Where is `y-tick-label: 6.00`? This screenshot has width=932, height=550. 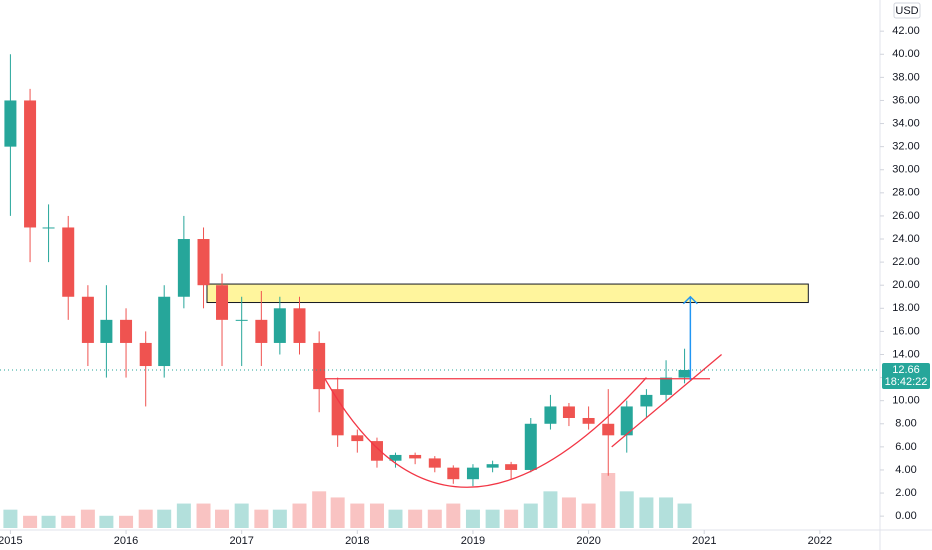 y-tick-label: 6.00 is located at coordinates (905, 447).